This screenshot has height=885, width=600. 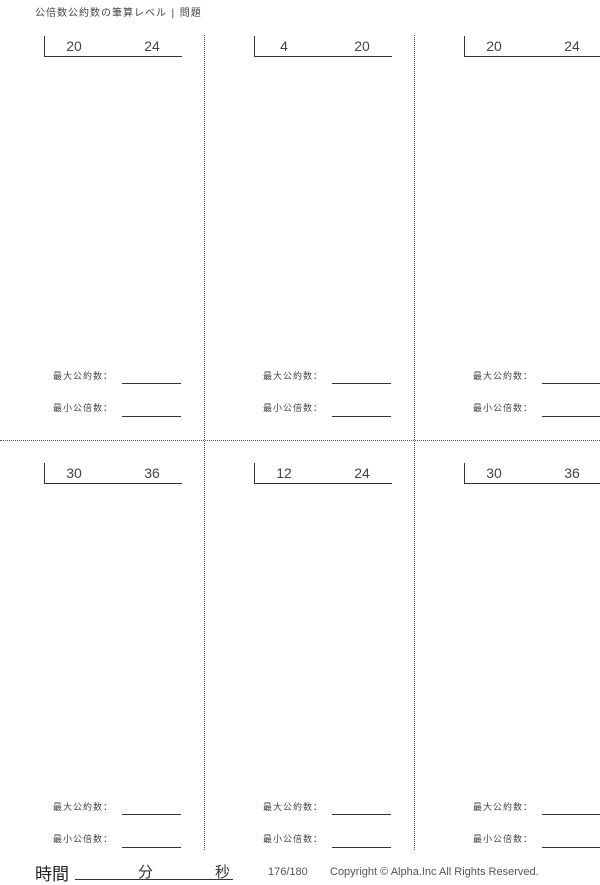 I want to click on number-b: 20, so click(x=362, y=46).